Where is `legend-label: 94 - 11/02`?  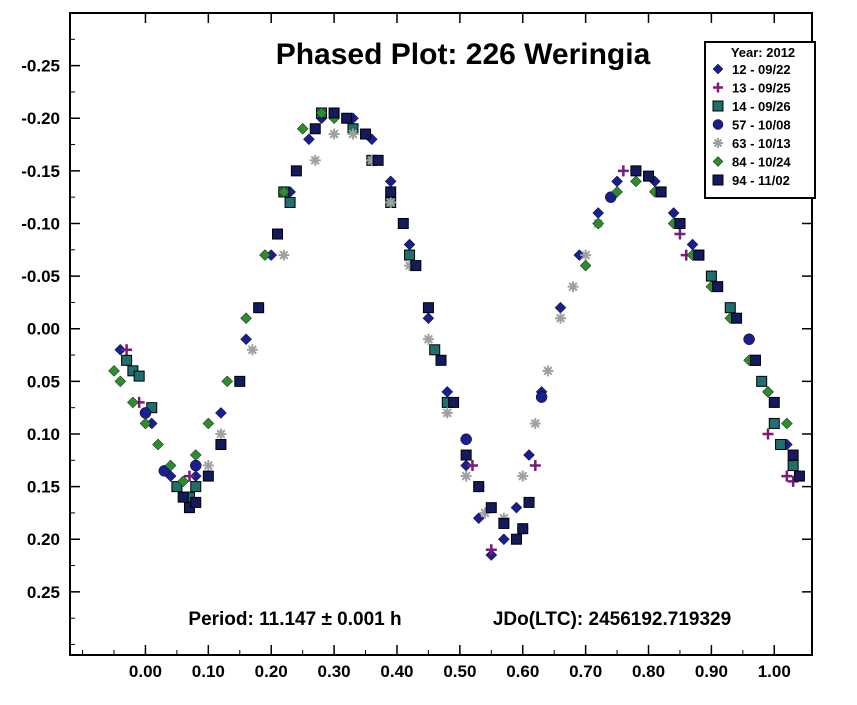 legend-label: 94 - 11/02 is located at coordinates (761, 180).